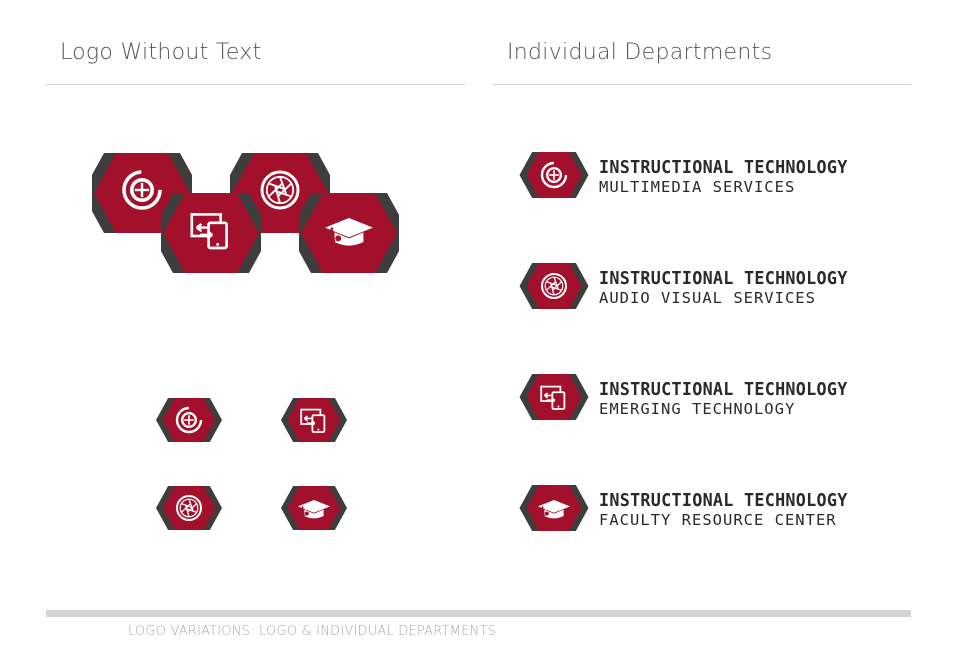  What do you see at coordinates (255, 84) in the screenshot?
I see `left-divider` at bounding box center [255, 84].